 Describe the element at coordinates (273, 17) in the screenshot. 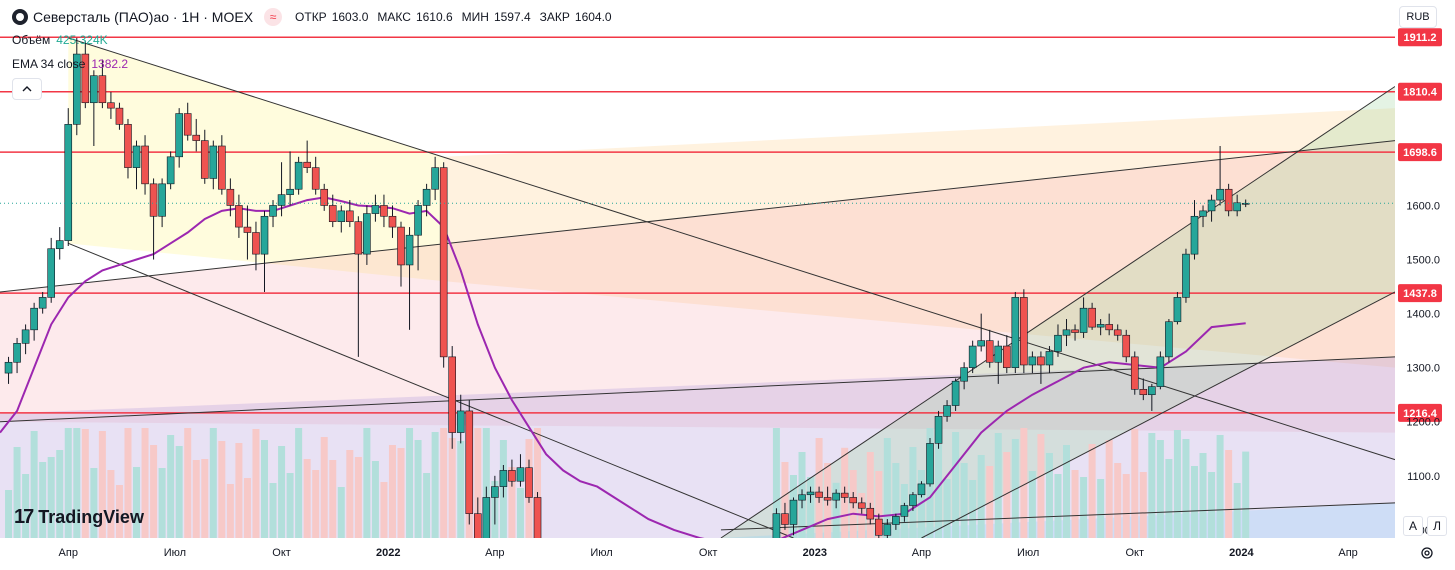

I see `data-status-icon: ≈` at that location.